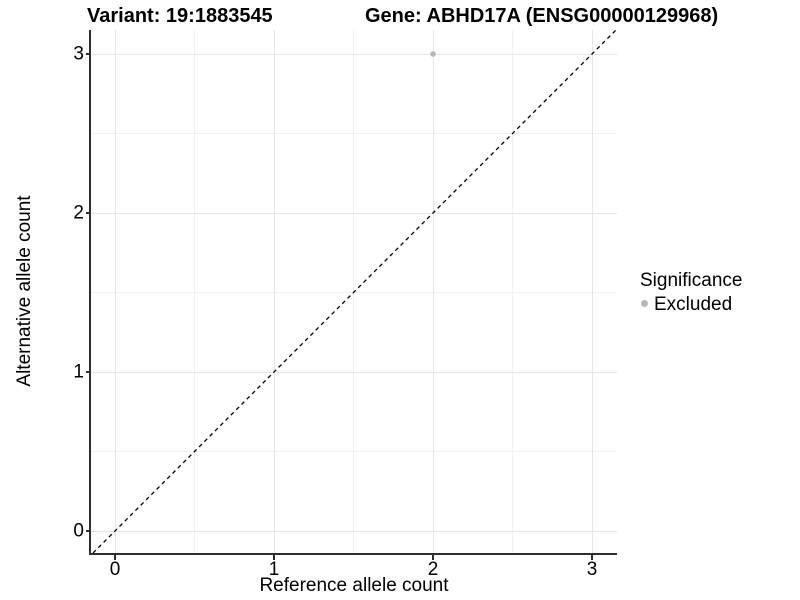 This screenshot has width=800, height=600. I want to click on x-tick-label: 0, so click(115, 569).